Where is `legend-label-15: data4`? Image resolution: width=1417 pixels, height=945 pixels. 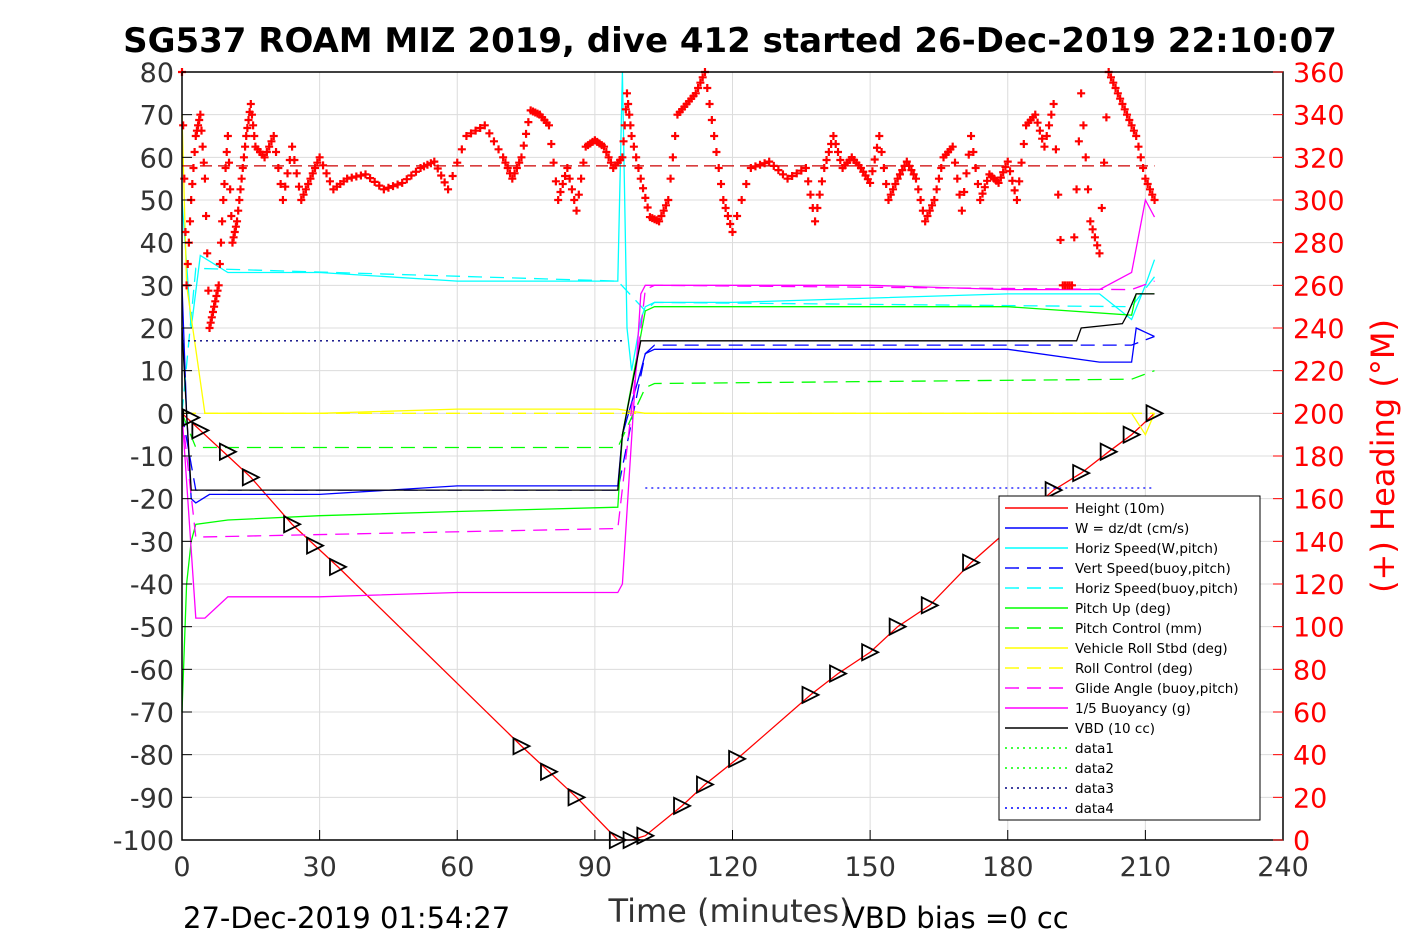 legend-label-15: data4 is located at coordinates (1094, 809).